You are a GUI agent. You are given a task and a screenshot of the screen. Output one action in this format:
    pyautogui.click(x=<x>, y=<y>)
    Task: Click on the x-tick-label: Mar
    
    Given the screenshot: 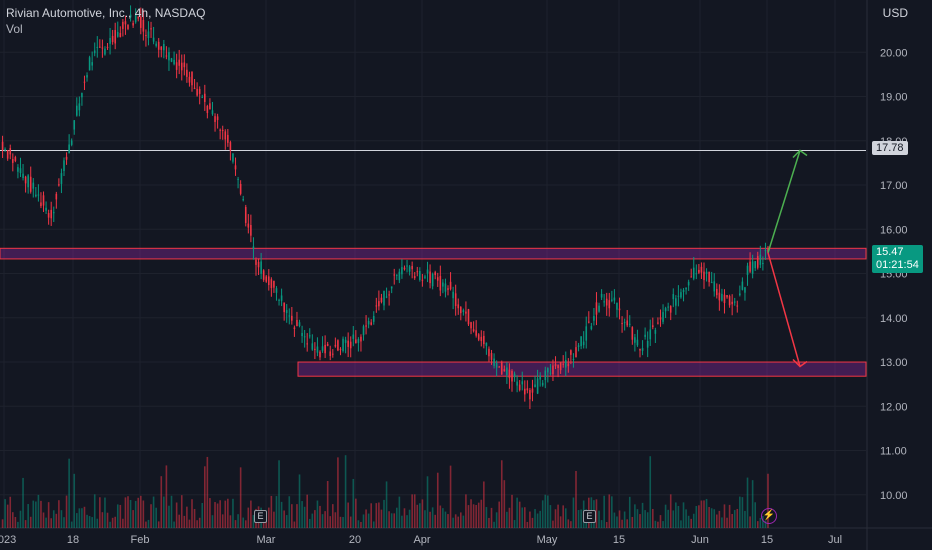 What is the action you would take?
    pyautogui.click(x=266, y=540)
    